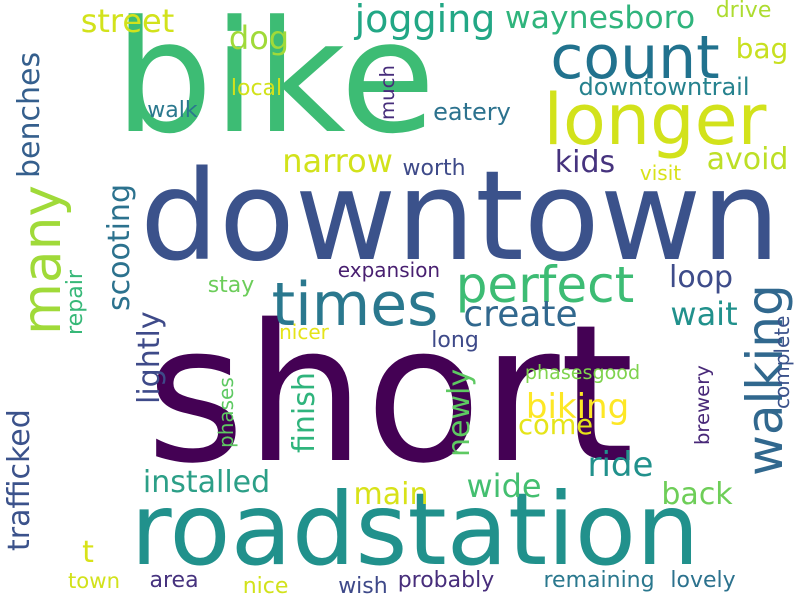  I want to click on cloud-word-phases: phases, so click(226, 412).